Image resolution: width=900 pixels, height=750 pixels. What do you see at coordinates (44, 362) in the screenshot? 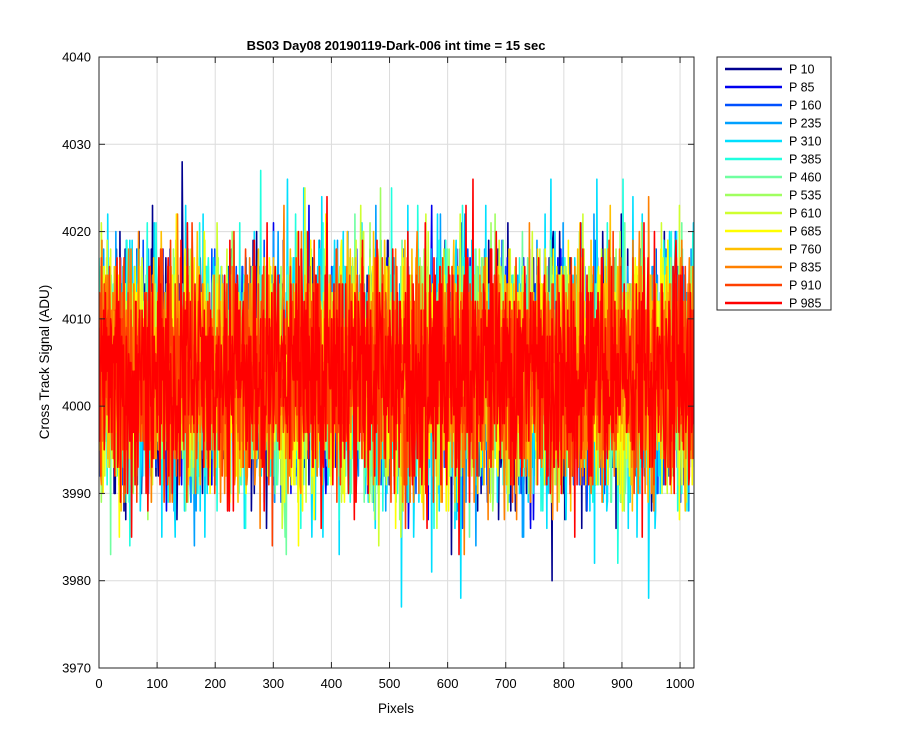
I see `y-axis-label: Cross Track Signal (ADU)` at bounding box center [44, 362].